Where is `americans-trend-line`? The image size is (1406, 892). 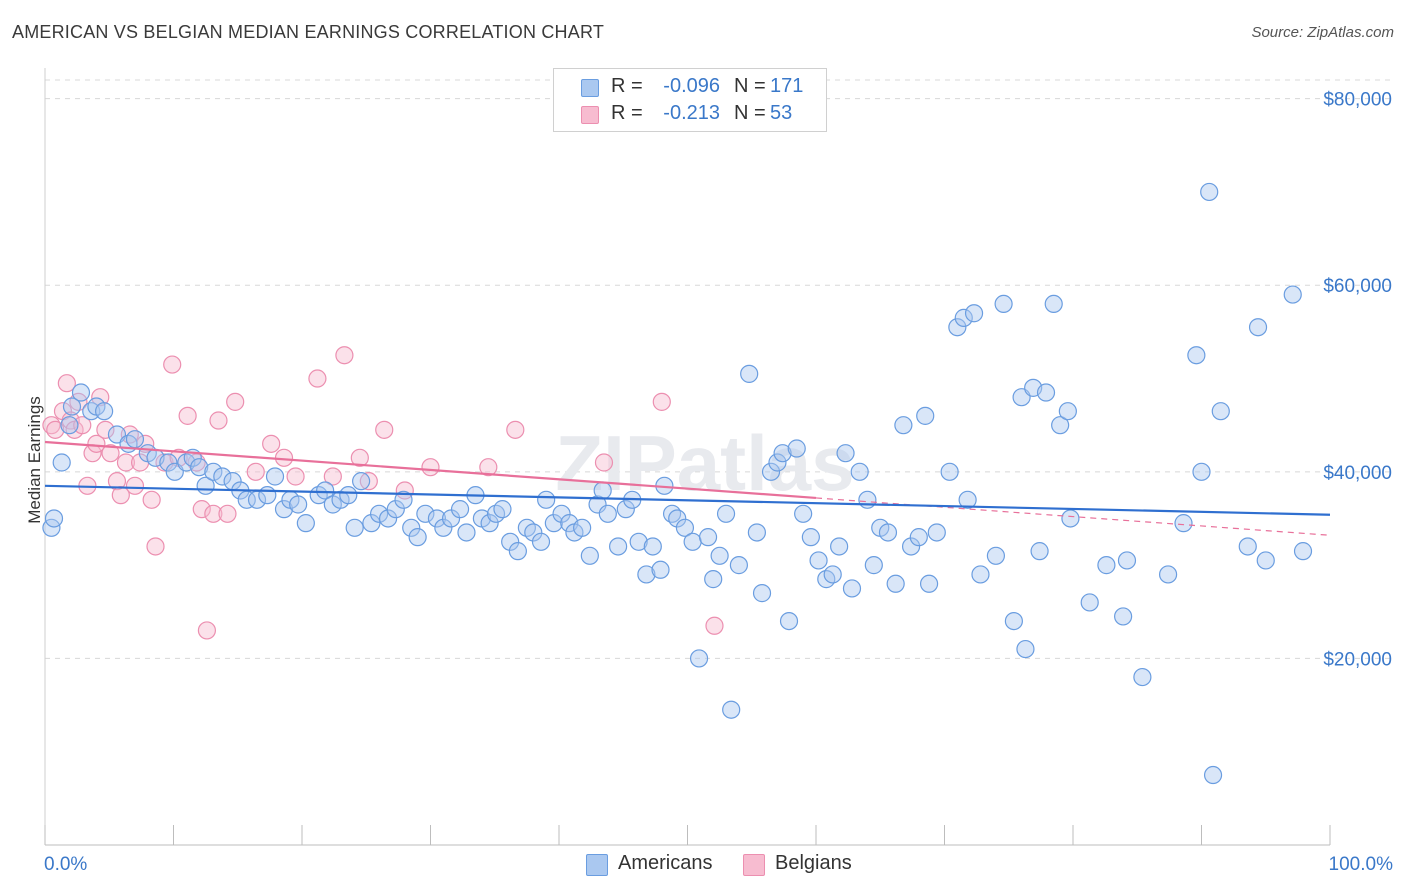 americans-trend-line is located at coordinates (687, 500).